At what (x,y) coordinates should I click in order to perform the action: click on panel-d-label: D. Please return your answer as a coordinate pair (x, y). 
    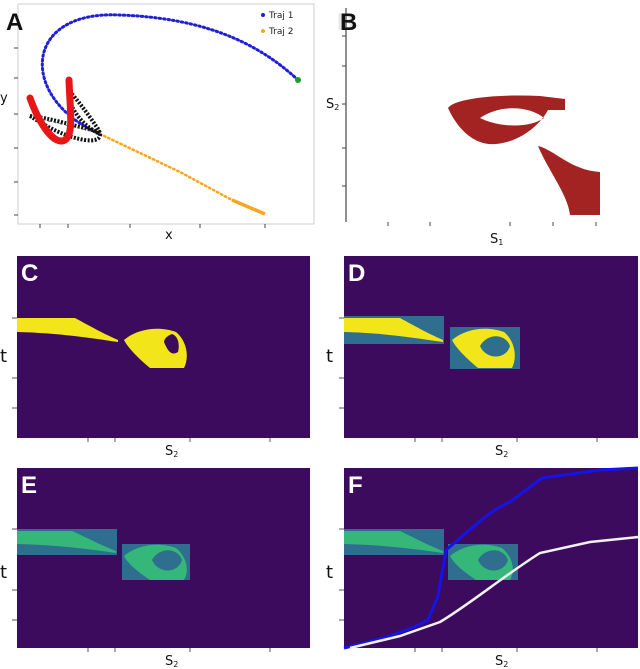
    Looking at the image, I should click on (356, 273).